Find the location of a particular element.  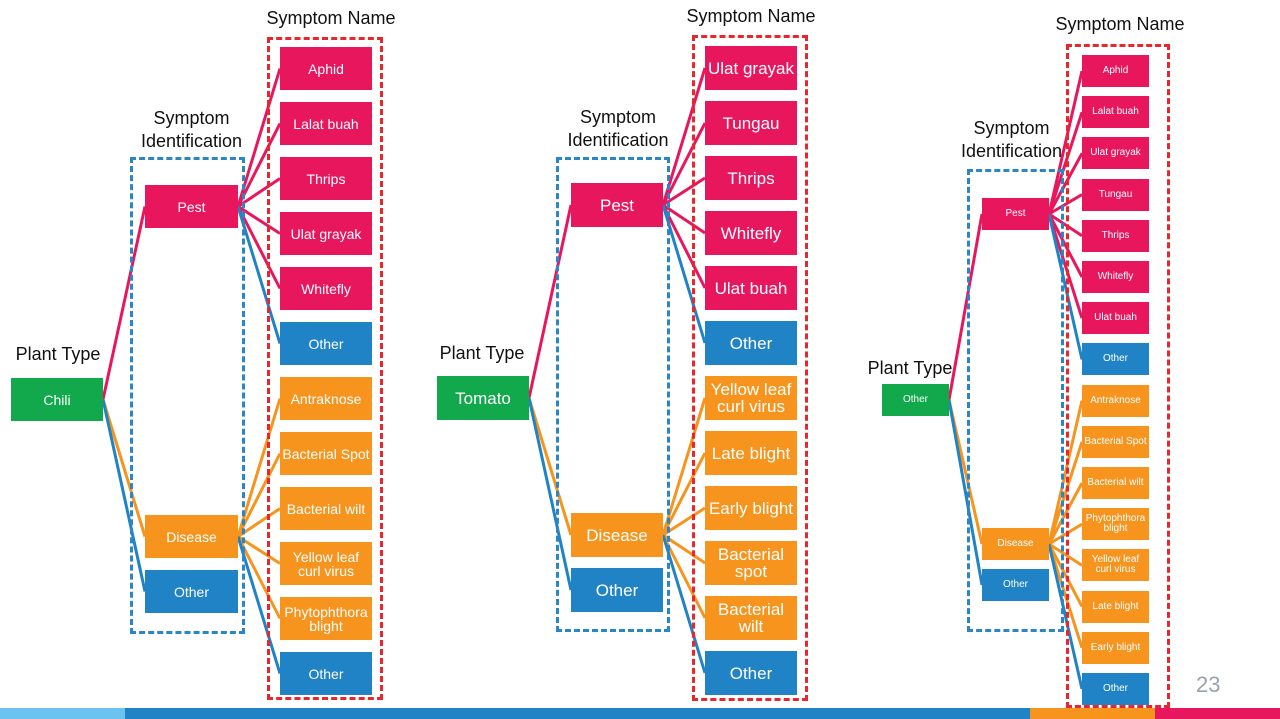

symptom-node-ulat-buah: Ulat buah is located at coordinates (1115, 318).